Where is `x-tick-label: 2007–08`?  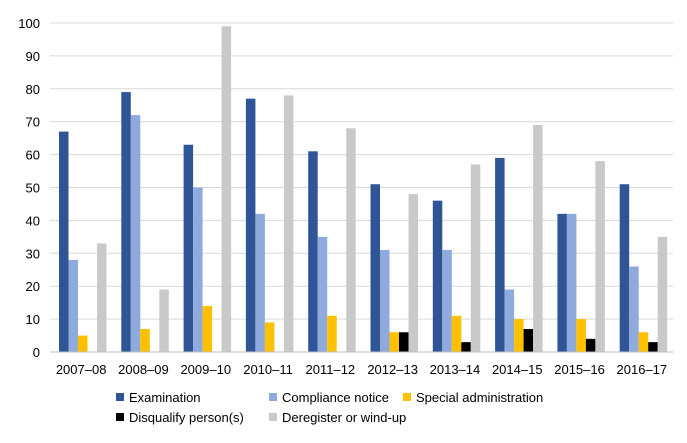
x-tick-label: 2007–08 is located at coordinates (81, 369).